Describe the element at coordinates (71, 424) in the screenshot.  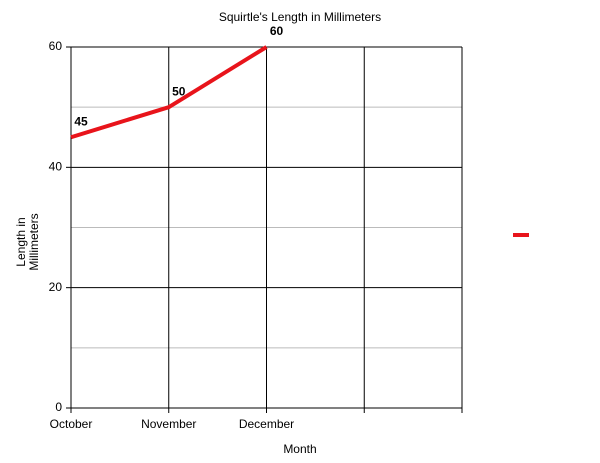
I see `x-tick-label: October` at that location.